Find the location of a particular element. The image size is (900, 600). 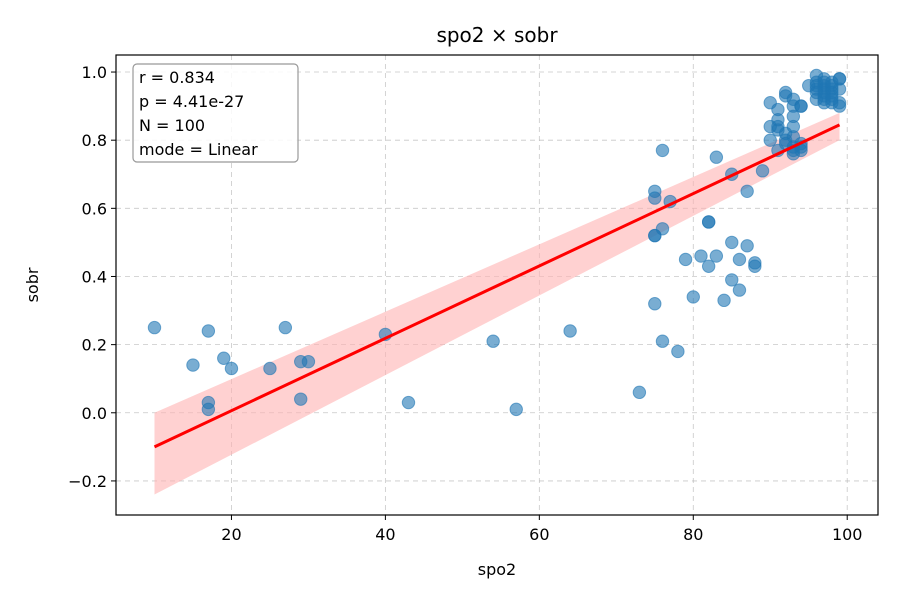

stats-box-frame is located at coordinates (215, 113).